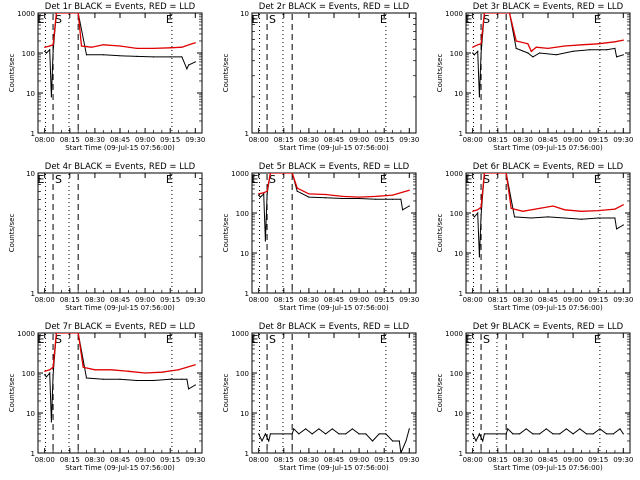 Image resolution: width=640 pixels, height=480 pixels. Describe the element at coordinates (548, 327) in the screenshot. I see `panel-title: Det 9r BLACK = Events, RED = LLD` at that location.